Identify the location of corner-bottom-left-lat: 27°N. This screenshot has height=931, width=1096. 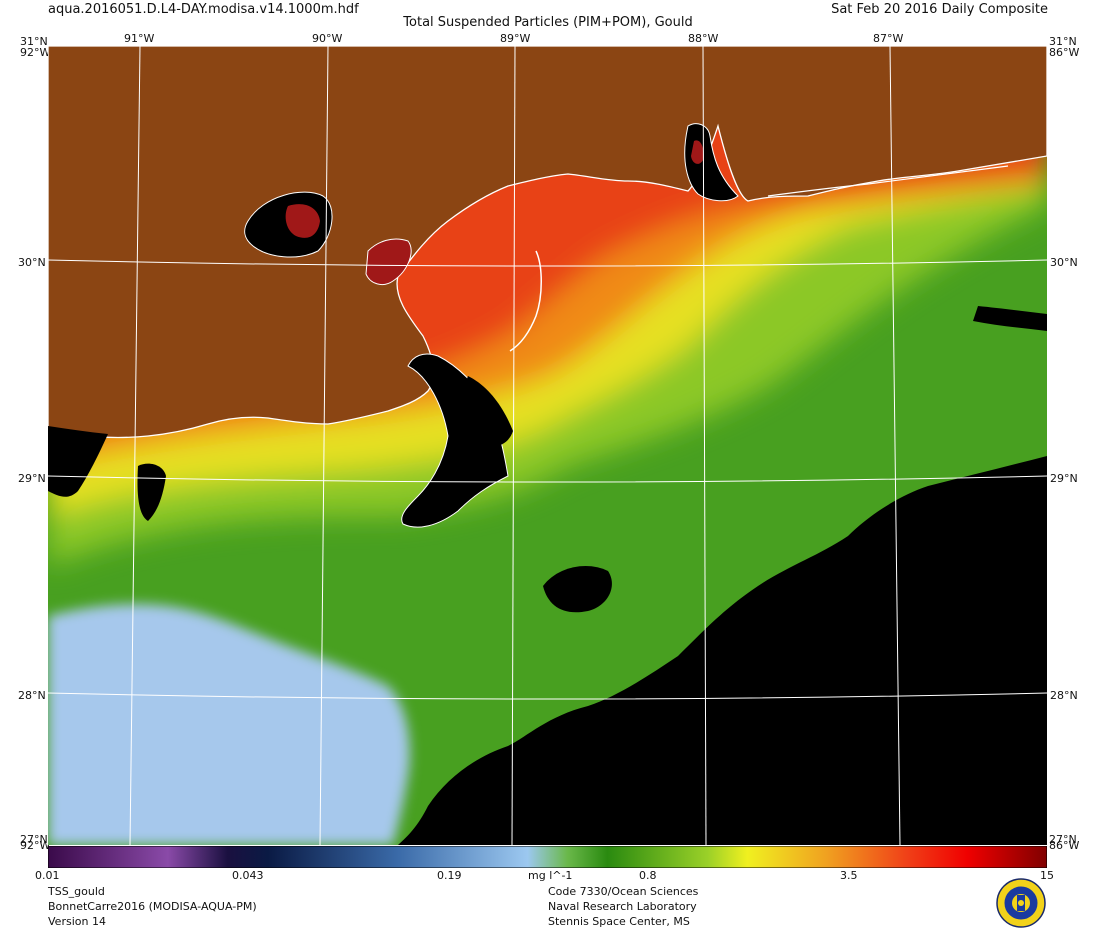
(34, 839).